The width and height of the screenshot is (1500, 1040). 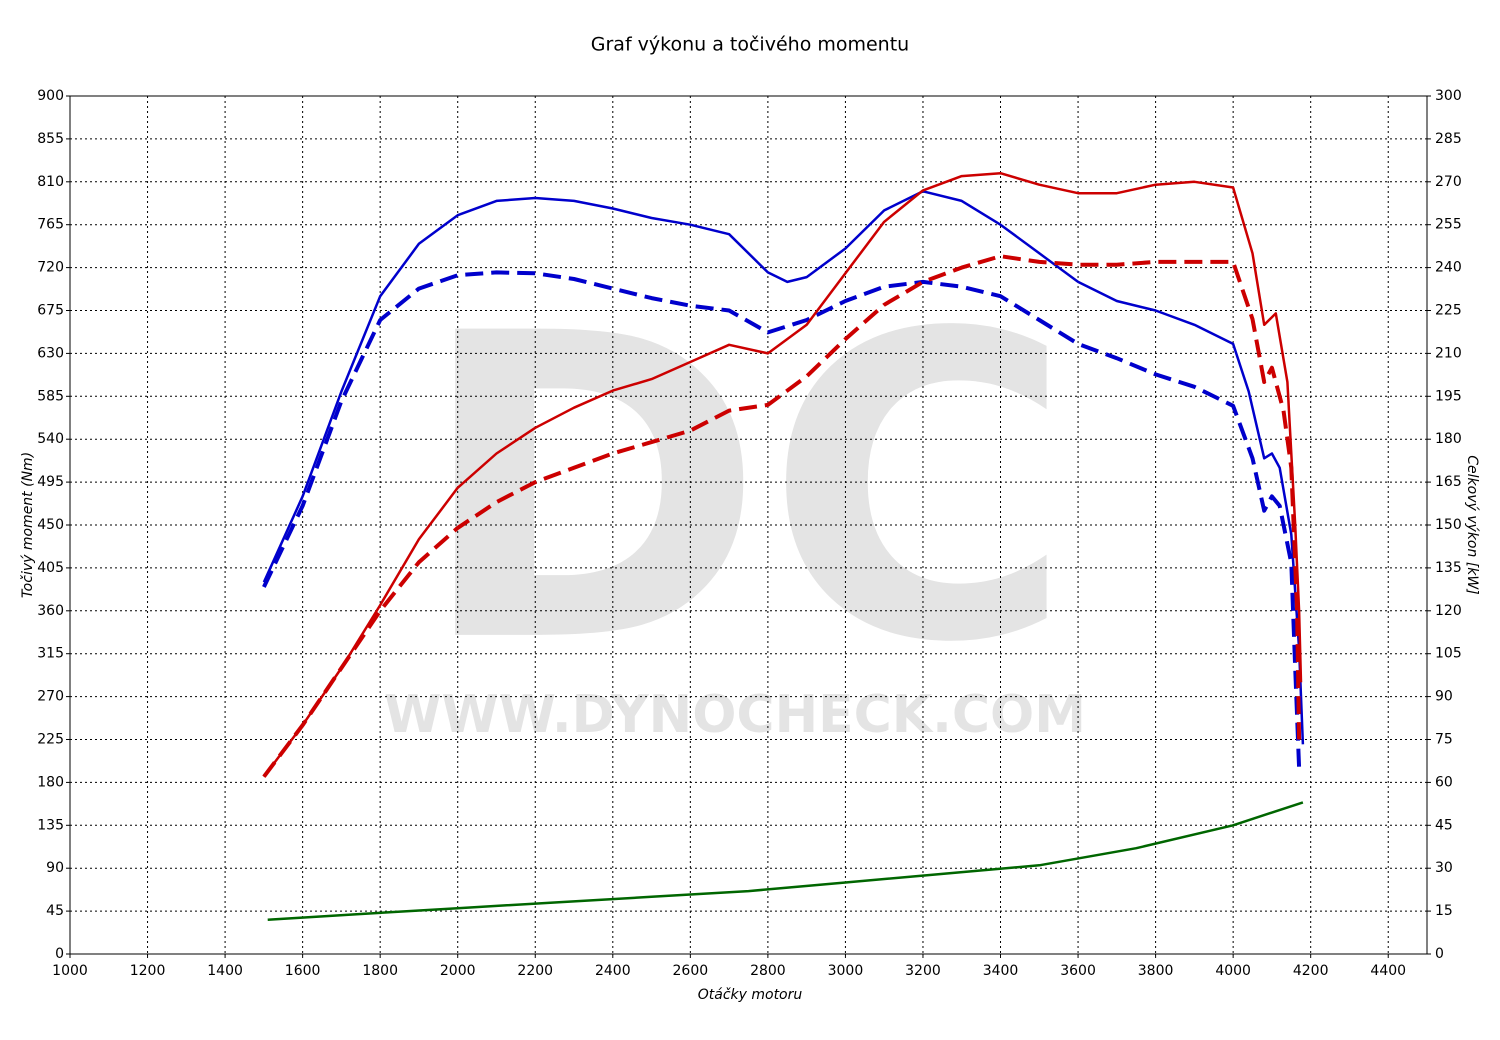 What do you see at coordinates (1444, 740) in the screenshot?
I see `y2-tick-label: 75` at bounding box center [1444, 740].